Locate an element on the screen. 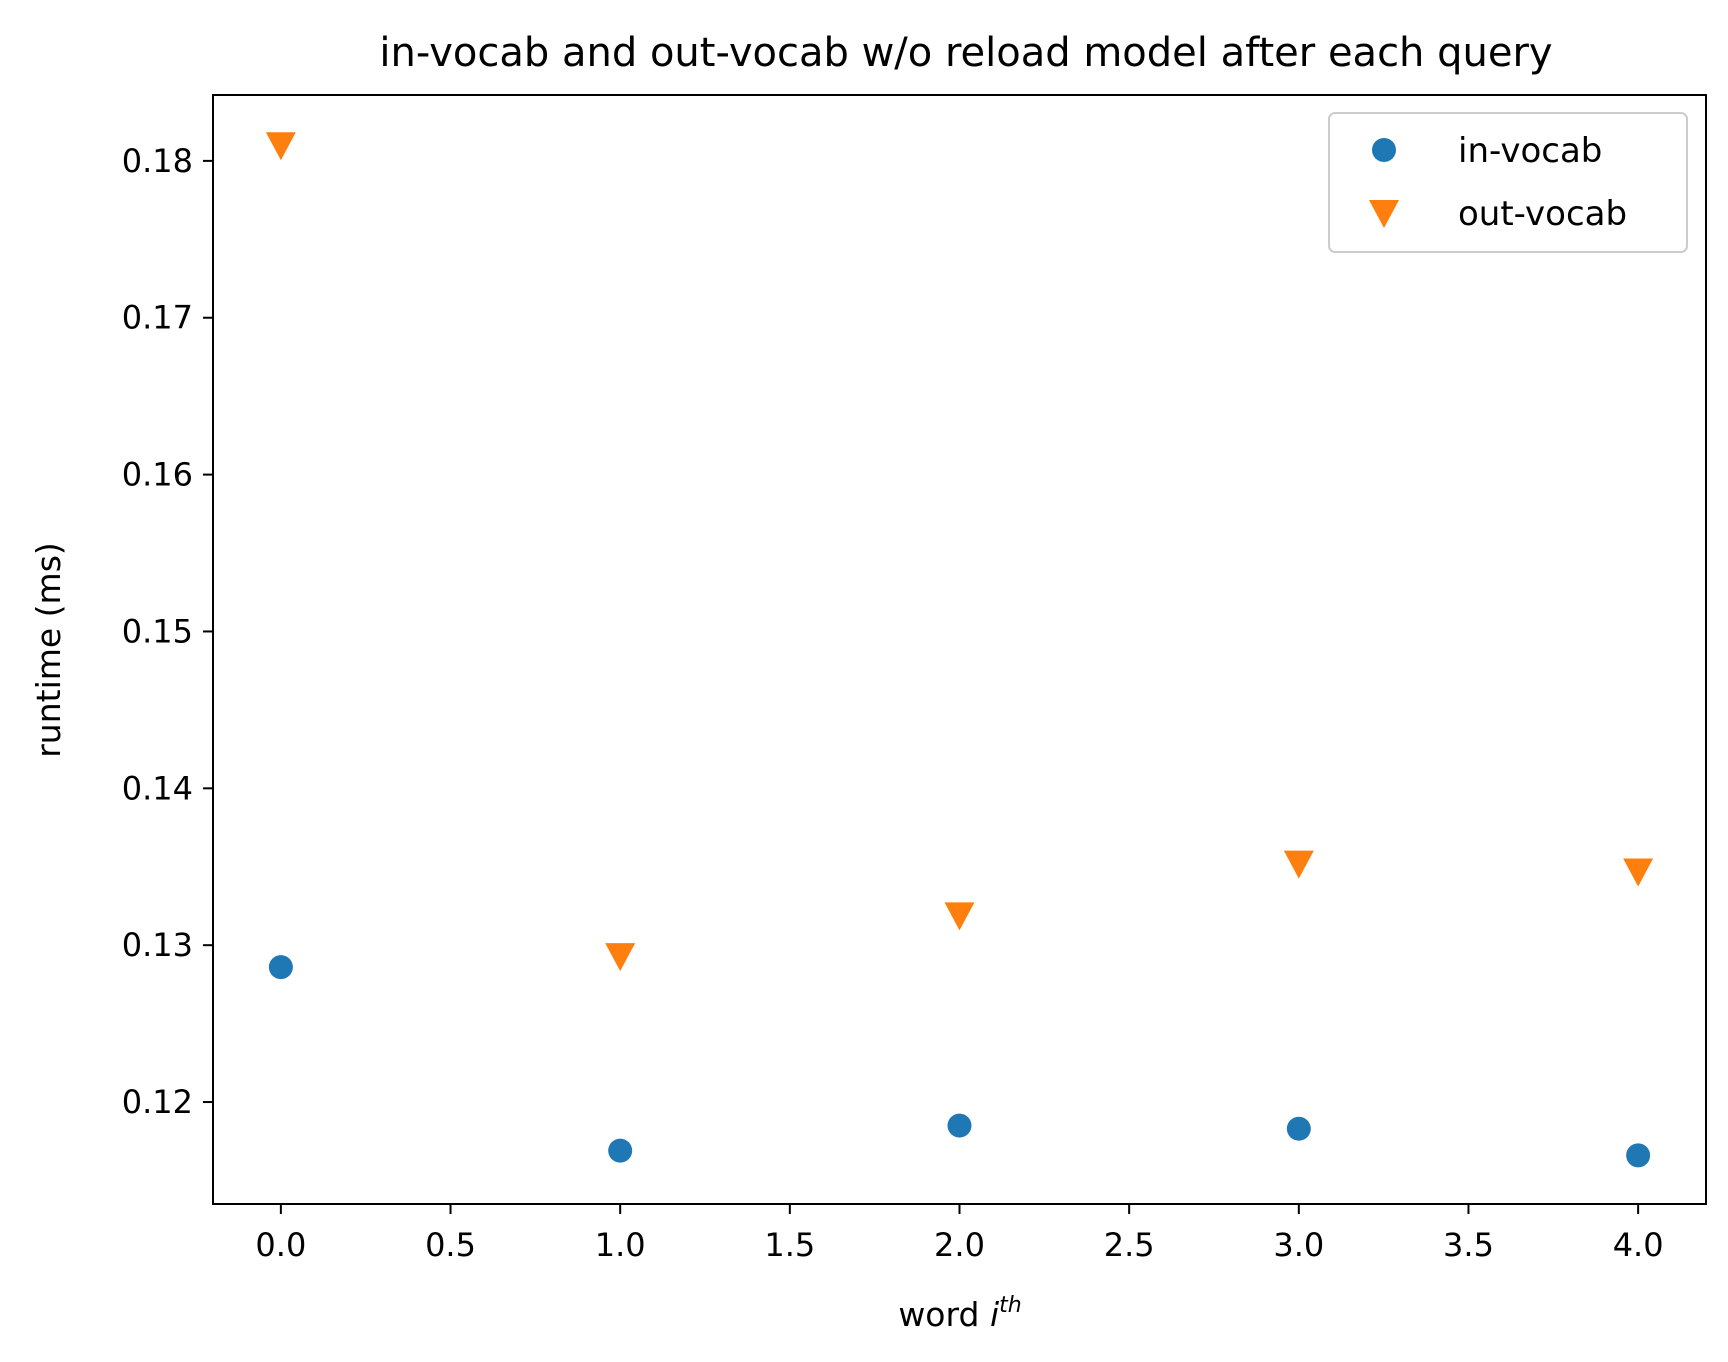  x-tick-label: 3.0 is located at coordinates (1298, 1245).